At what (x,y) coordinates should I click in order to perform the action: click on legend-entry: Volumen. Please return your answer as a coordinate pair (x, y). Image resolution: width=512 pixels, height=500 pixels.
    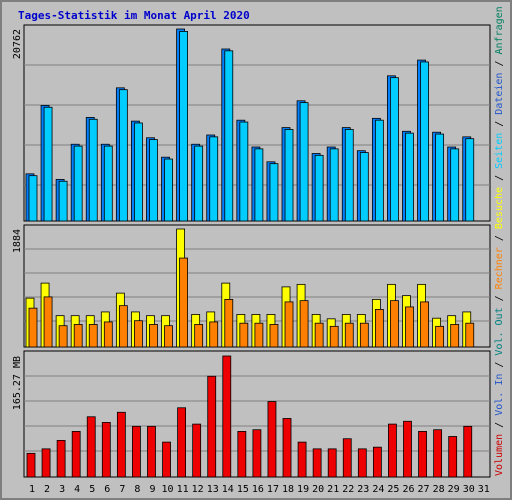
    Looking at the image, I should click on (499, 455).